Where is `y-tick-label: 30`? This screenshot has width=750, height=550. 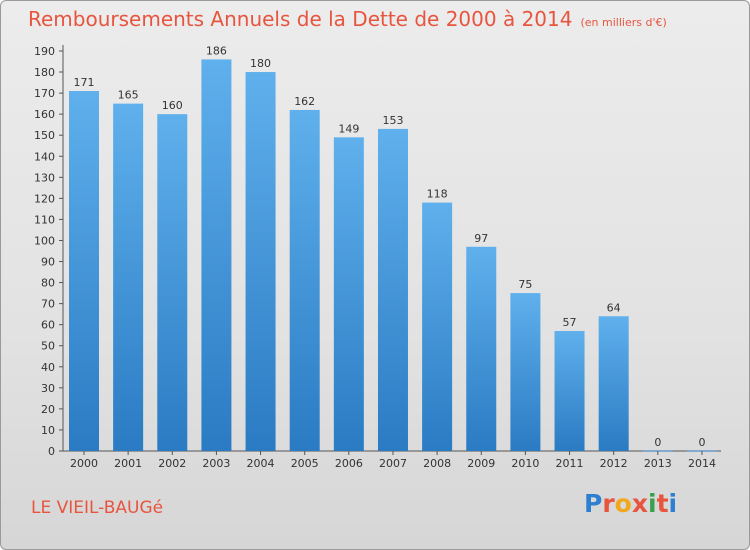
y-tick-label: 30 is located at coordinates (48, 388).